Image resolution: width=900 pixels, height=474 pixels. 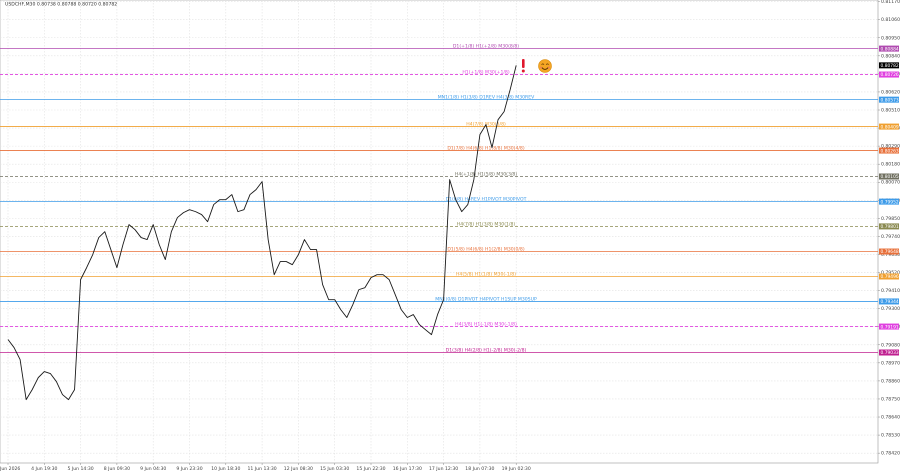 I want to click on price-tag-text: 0.79344, so click(x=890, y=302).